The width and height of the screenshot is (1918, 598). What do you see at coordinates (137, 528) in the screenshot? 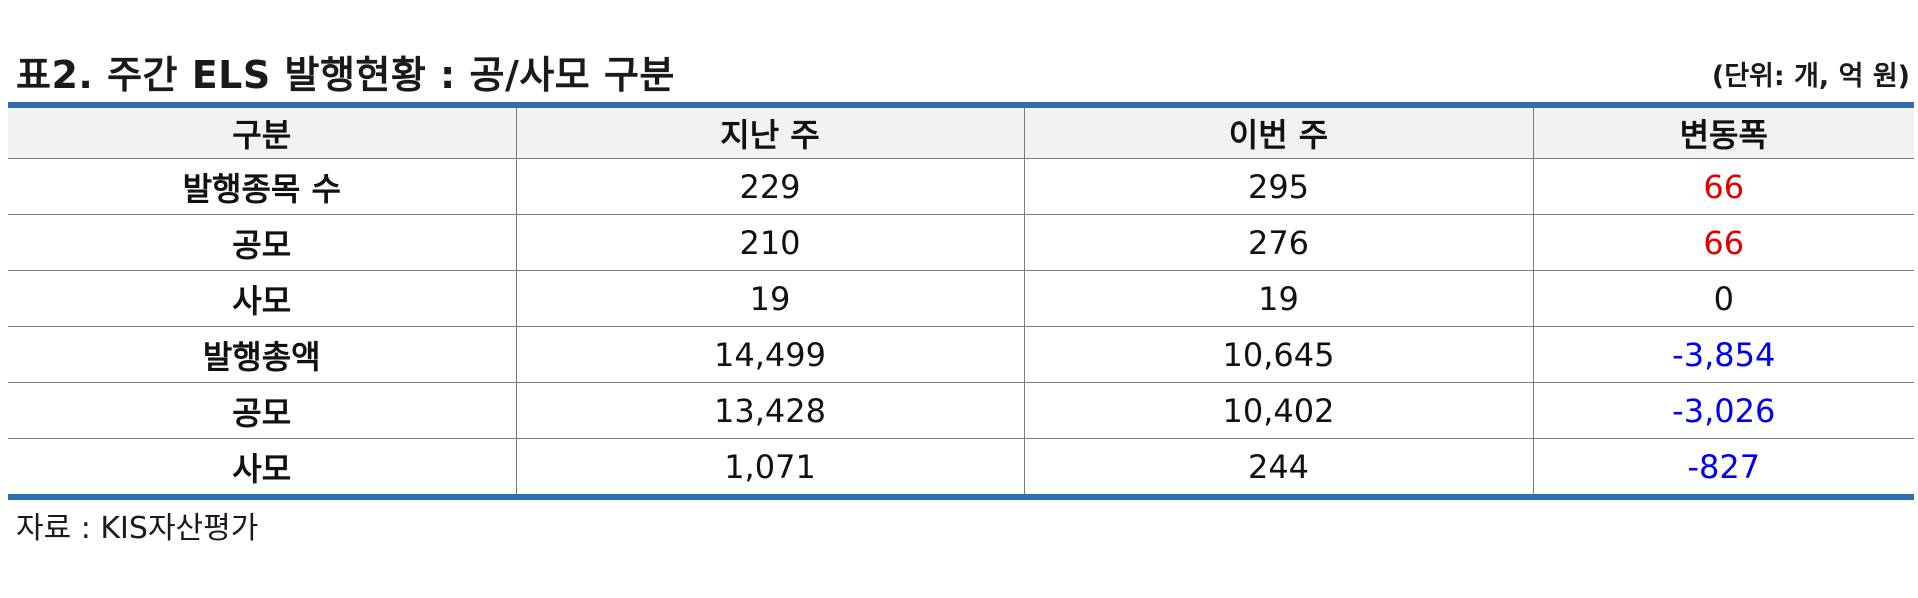
I see `source-note: 자료 : KIS자산평가` at bounding box center [137, 528].